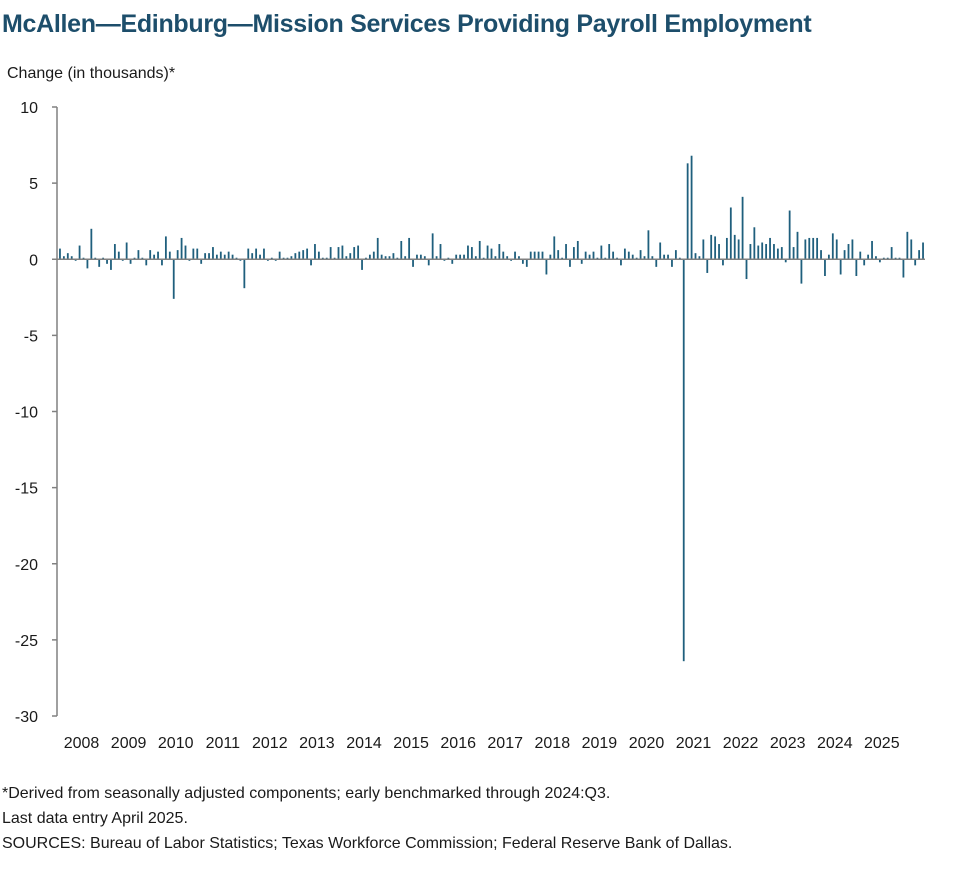 The image size is (979, 878). I want to click on x-tick-label: 2018, so click(553, 743).